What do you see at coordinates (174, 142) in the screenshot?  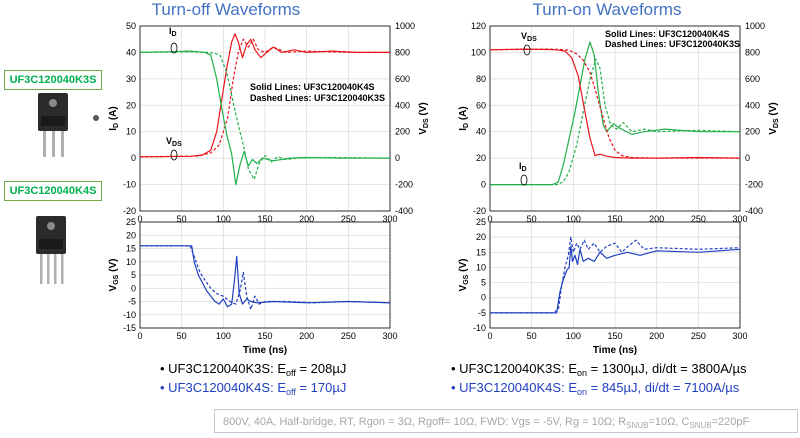 I see `svg-text: VDS` at bounding box center [174, 142].